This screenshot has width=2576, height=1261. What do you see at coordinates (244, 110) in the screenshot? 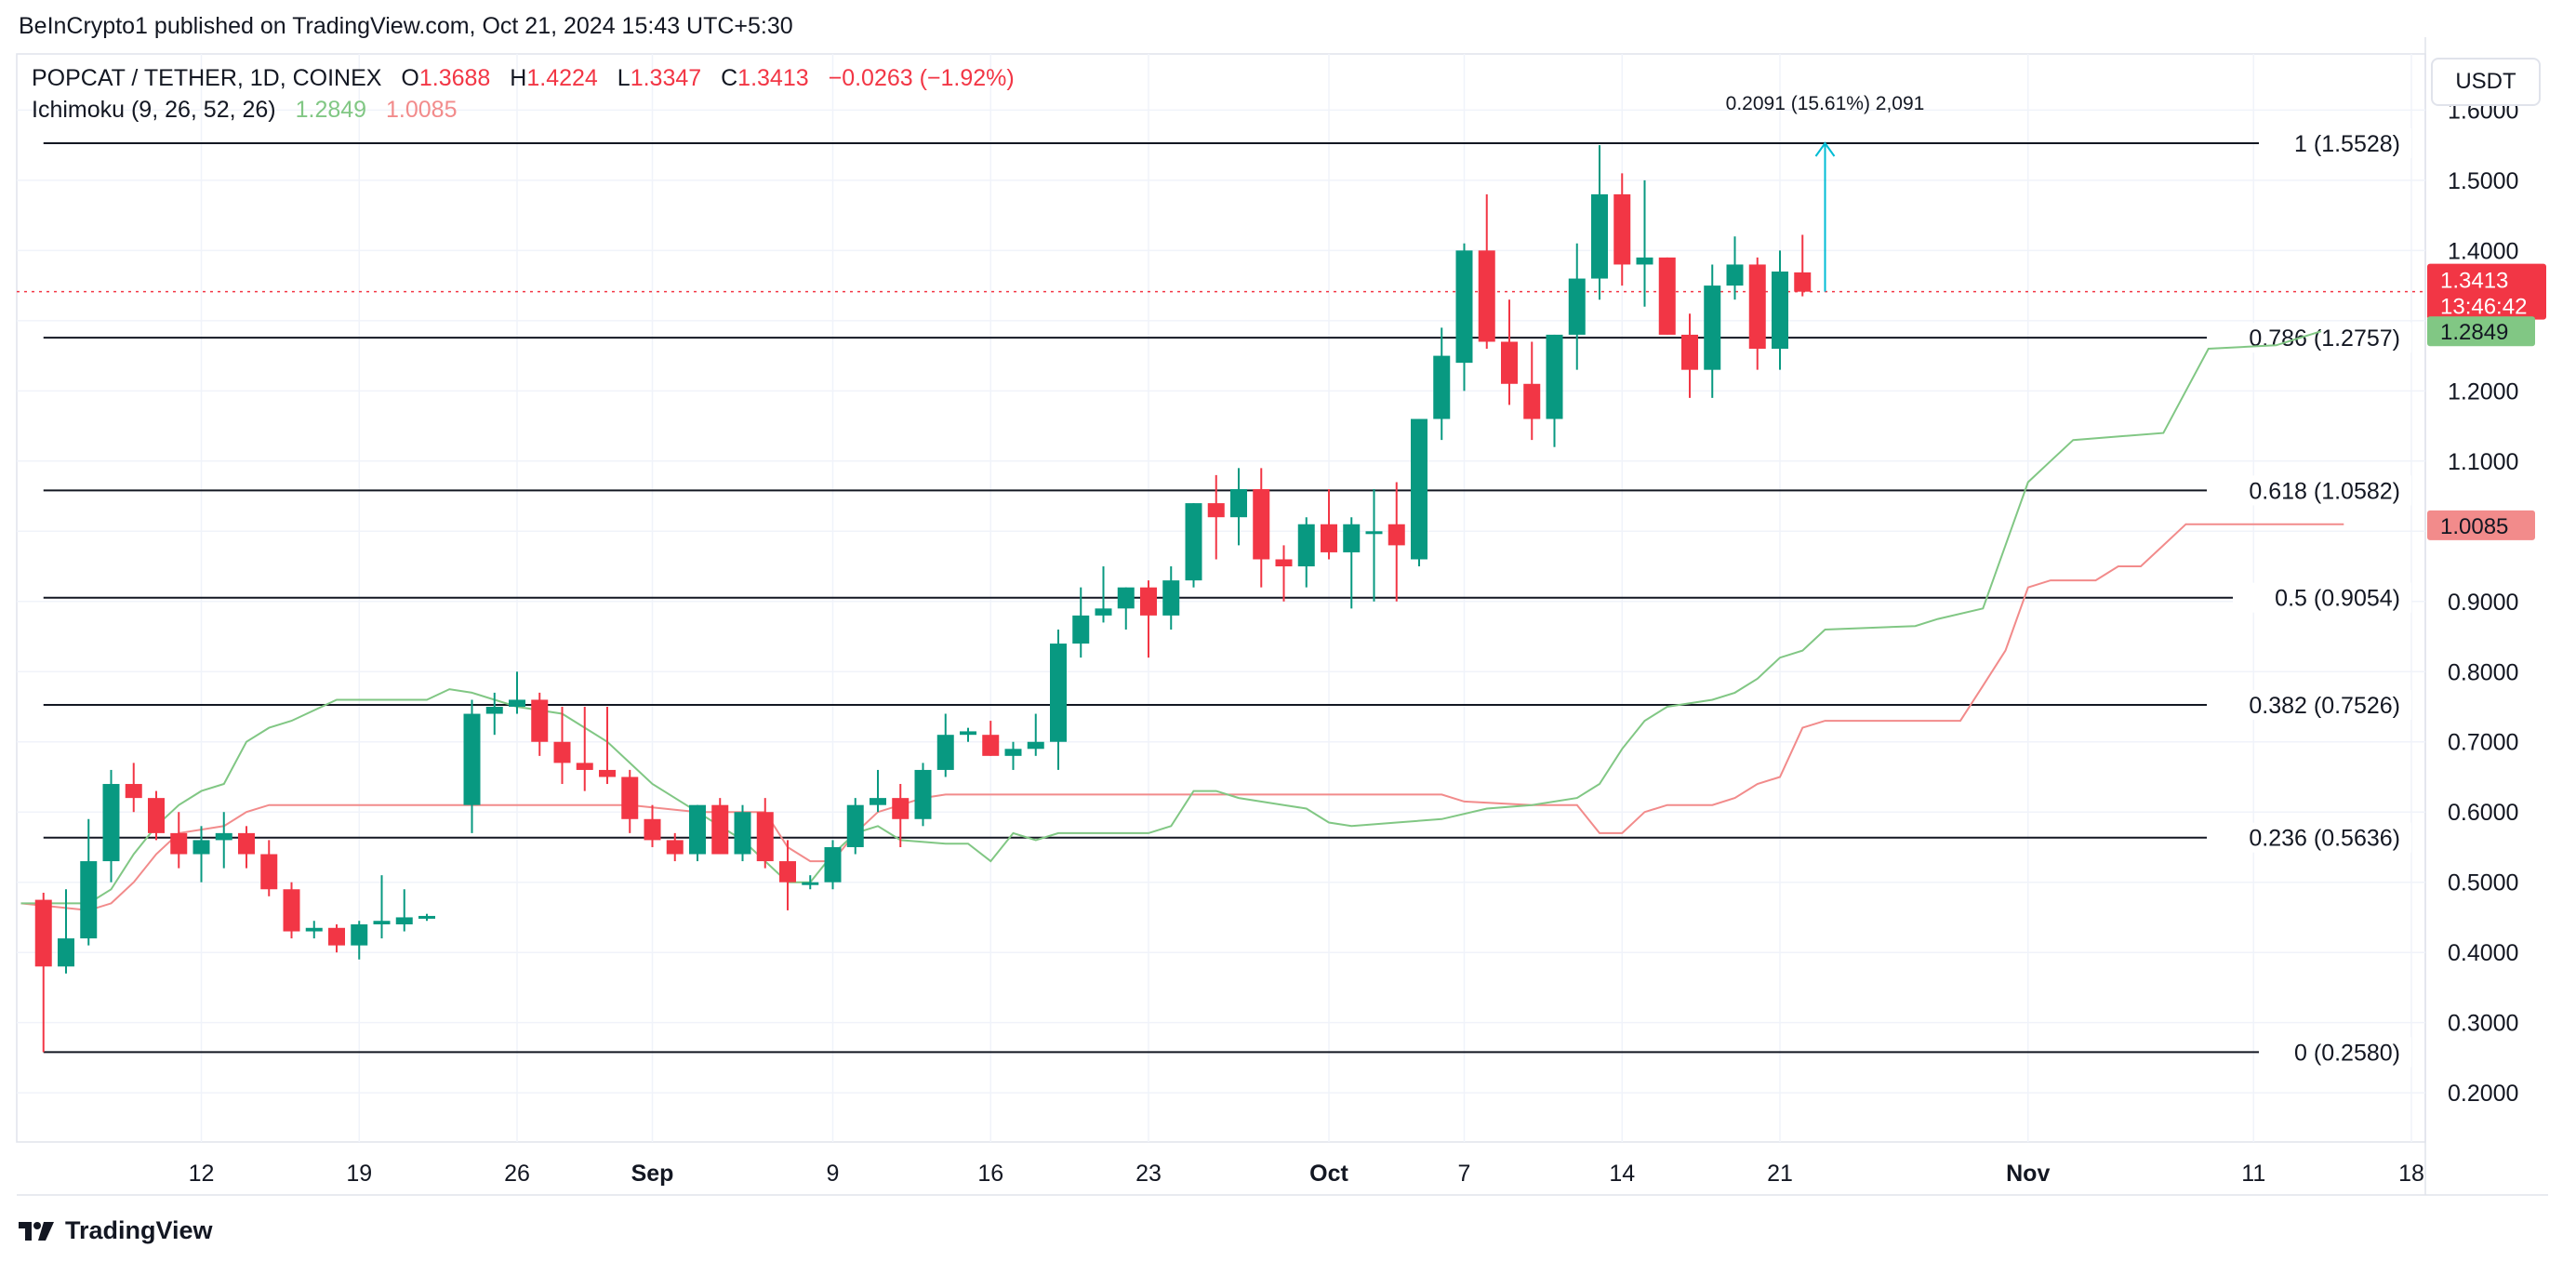
I see `indicator-legend: Ichimoku (9, 26, 52, 26) 1.2849 1.0085` at bounding box center [244, 110].